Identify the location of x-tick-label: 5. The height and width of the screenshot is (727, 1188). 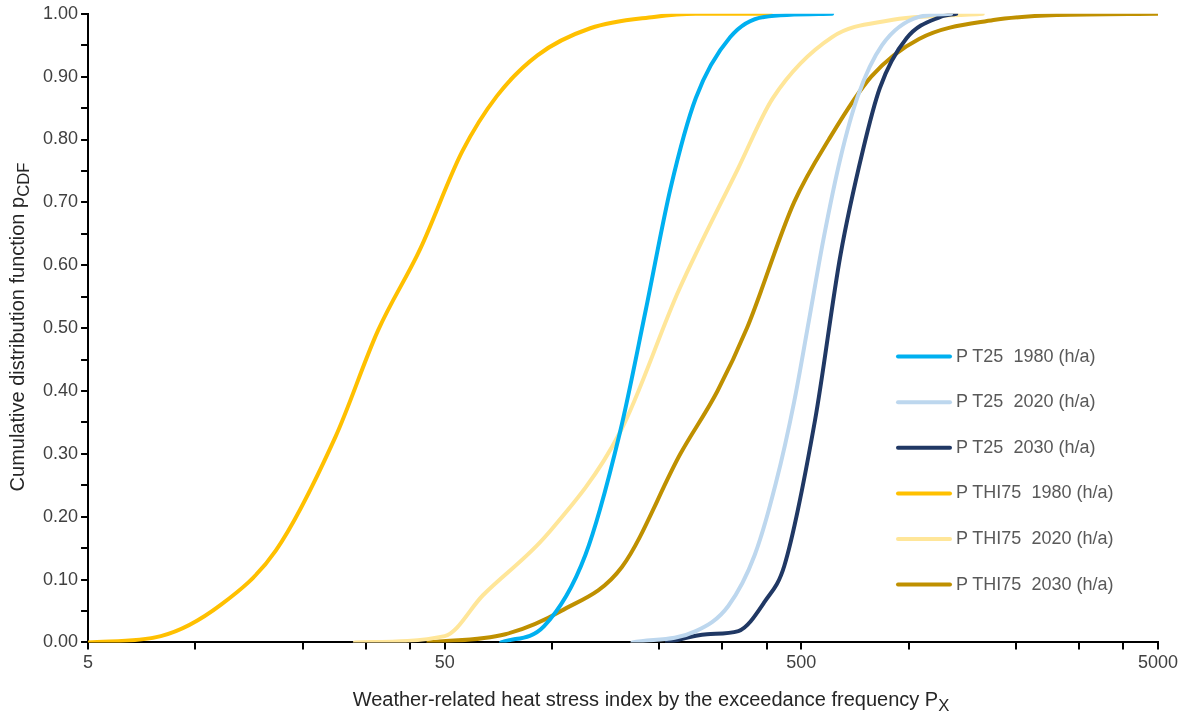
(88, 662).